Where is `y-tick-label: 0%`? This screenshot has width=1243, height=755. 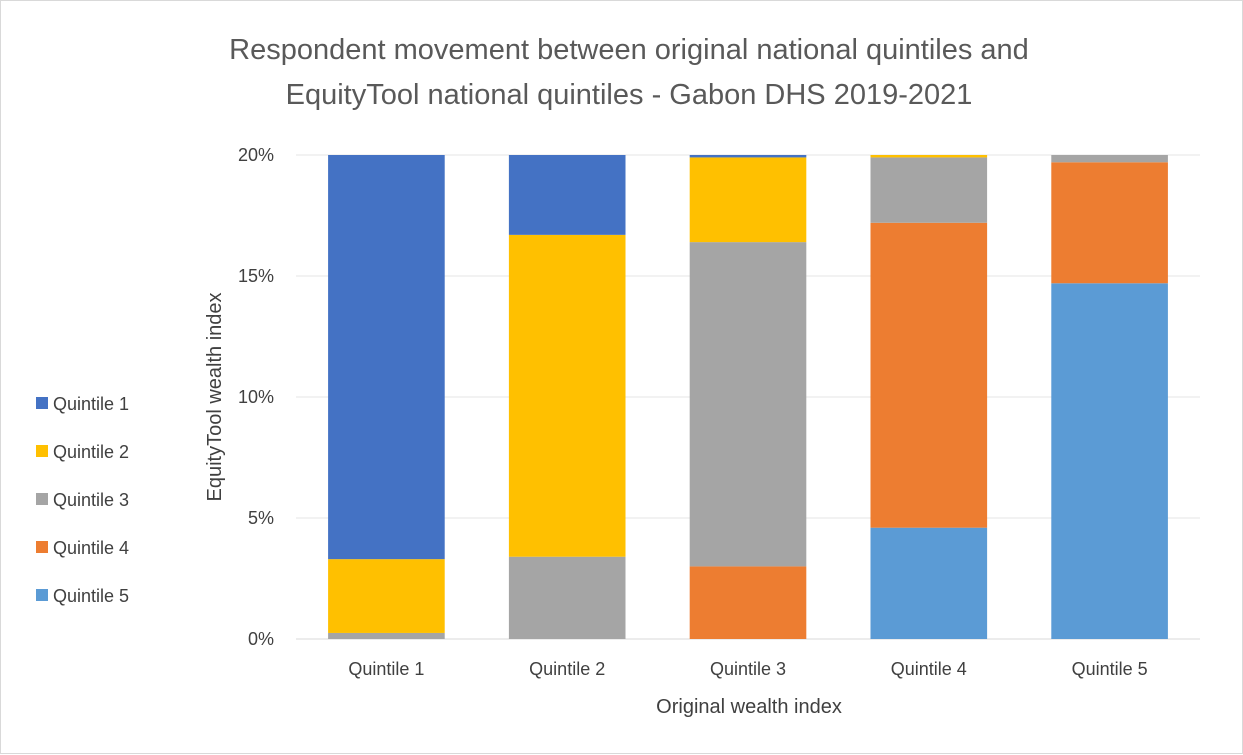 y-tick-label: 0% is located at coordinates (261, 639).